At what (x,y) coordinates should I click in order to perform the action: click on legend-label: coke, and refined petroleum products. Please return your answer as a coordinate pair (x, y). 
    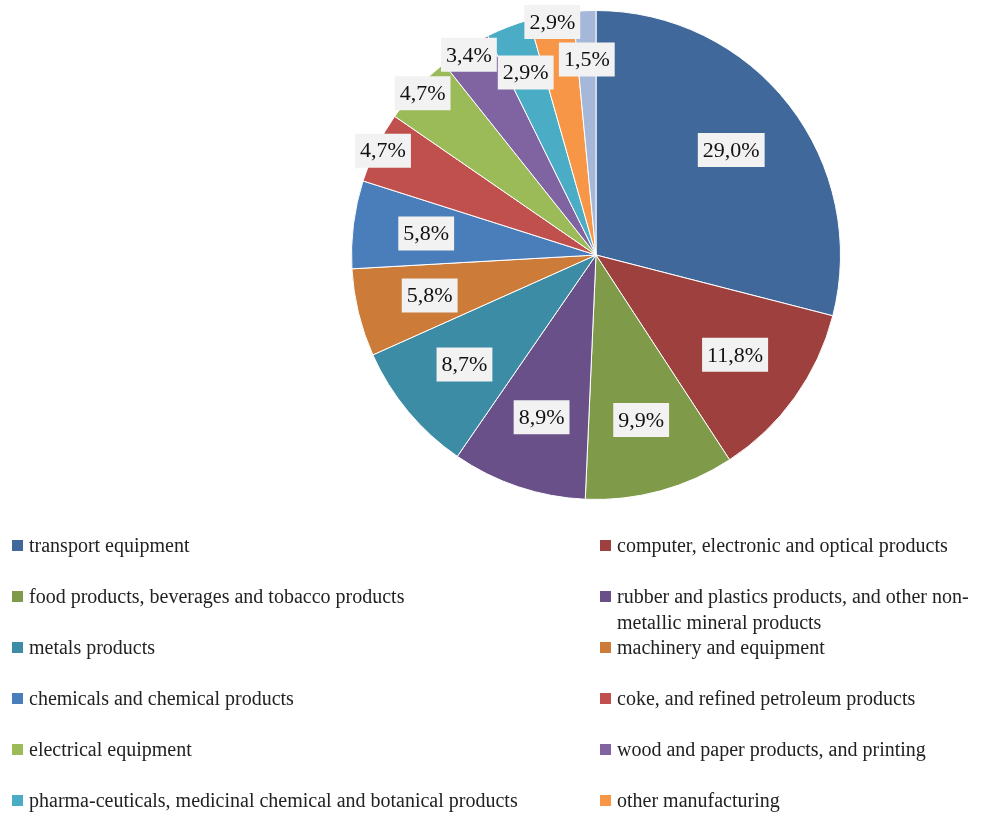
    Looking at the image, I should click on (766, 698).